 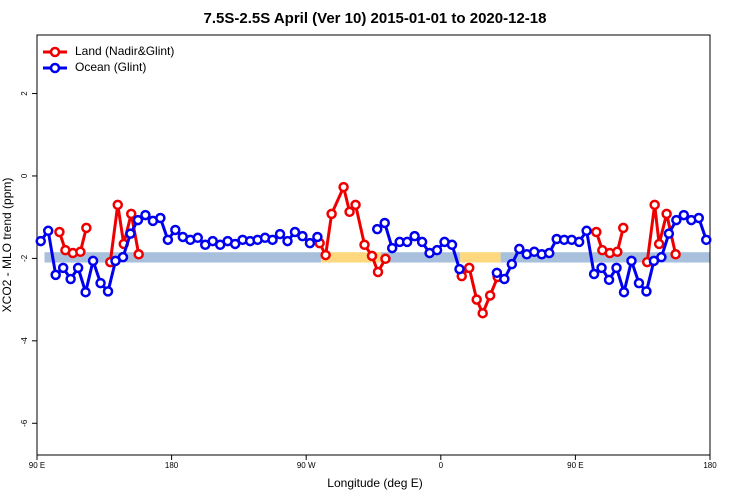 I want to click on y-tick-label: -2, so click(x=24, y=258).